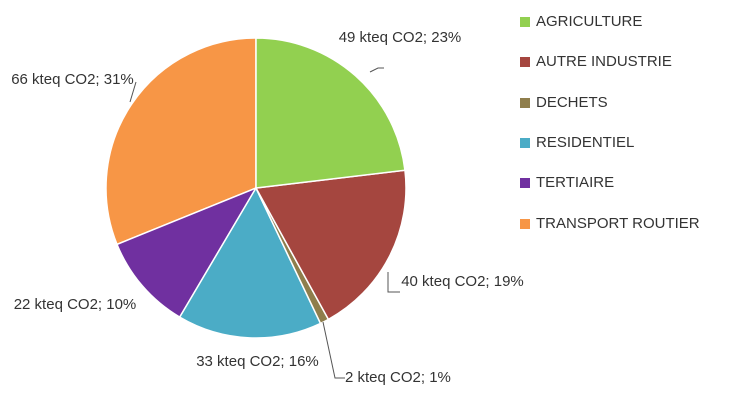 This screenshot has width=734, height=403. What do you see at coordinates (604, 62) in the screenshot?
I see `legend-label: AUTRE INDUSTRIE` at bounding box center [604, 62].